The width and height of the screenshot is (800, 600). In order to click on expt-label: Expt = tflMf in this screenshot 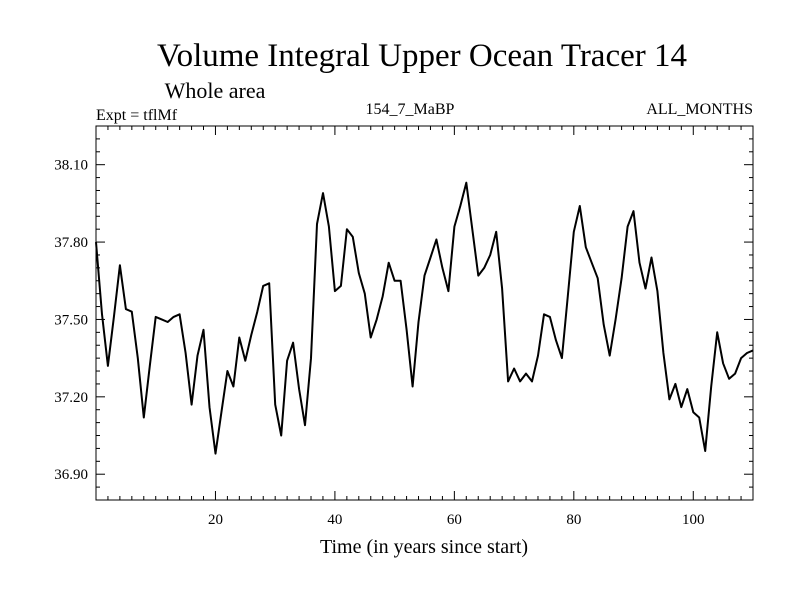, I will do `click(137, 115)`.